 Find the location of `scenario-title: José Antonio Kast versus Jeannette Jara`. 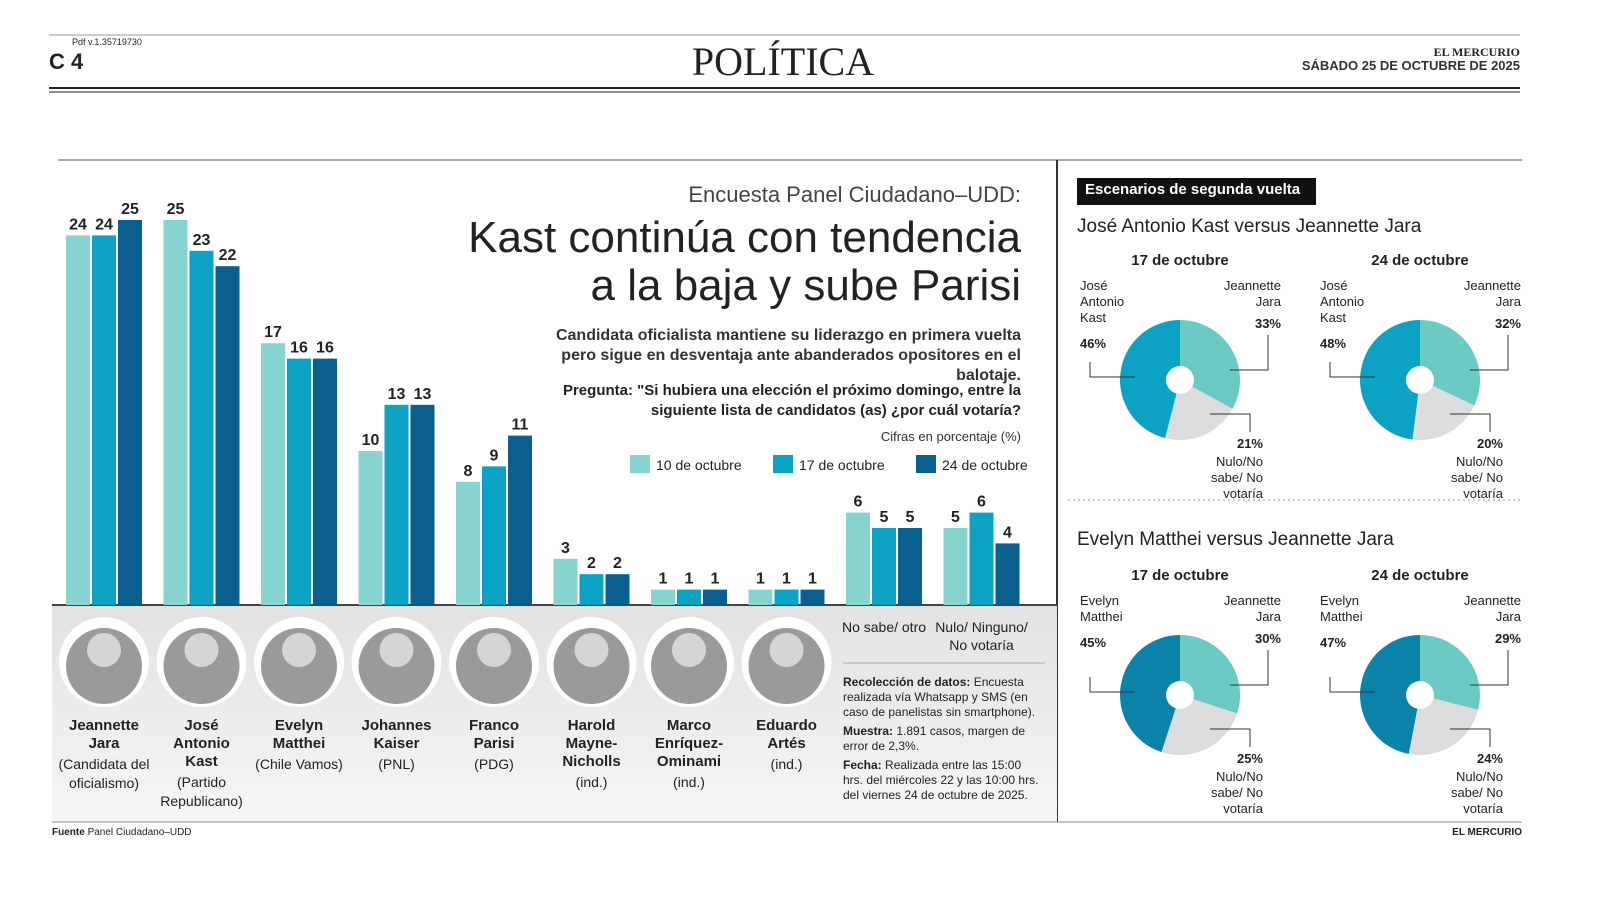

scenario-title: José Antonio Kast versus Jeannette Jara is located at coordinates (1249, 226).